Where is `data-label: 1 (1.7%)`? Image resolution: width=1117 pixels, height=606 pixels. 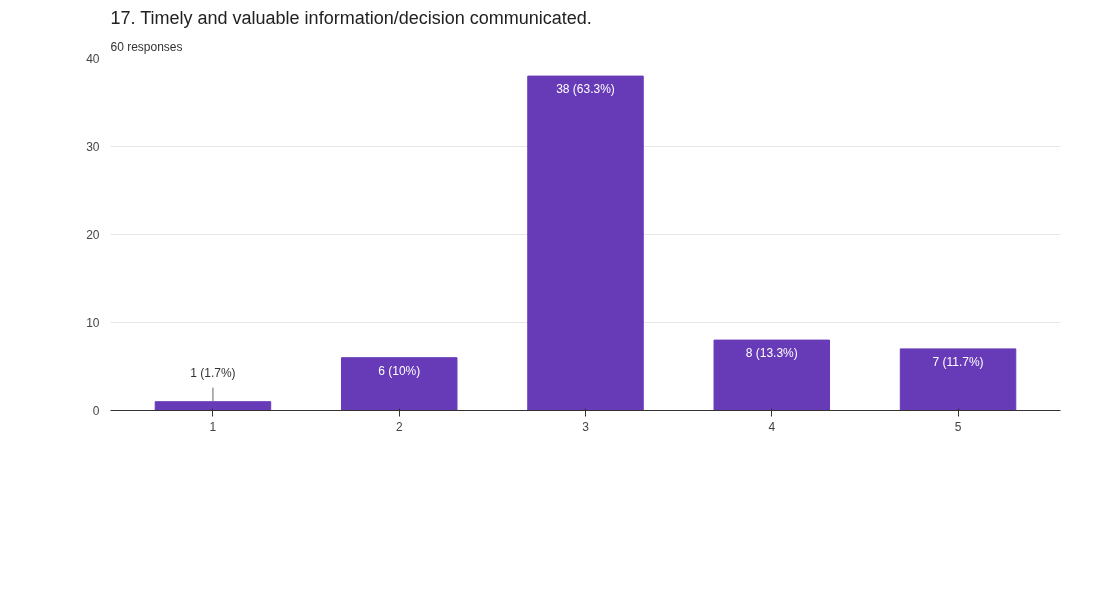 data-label: 1 (1.7%) is located at coordinates (213, 372).